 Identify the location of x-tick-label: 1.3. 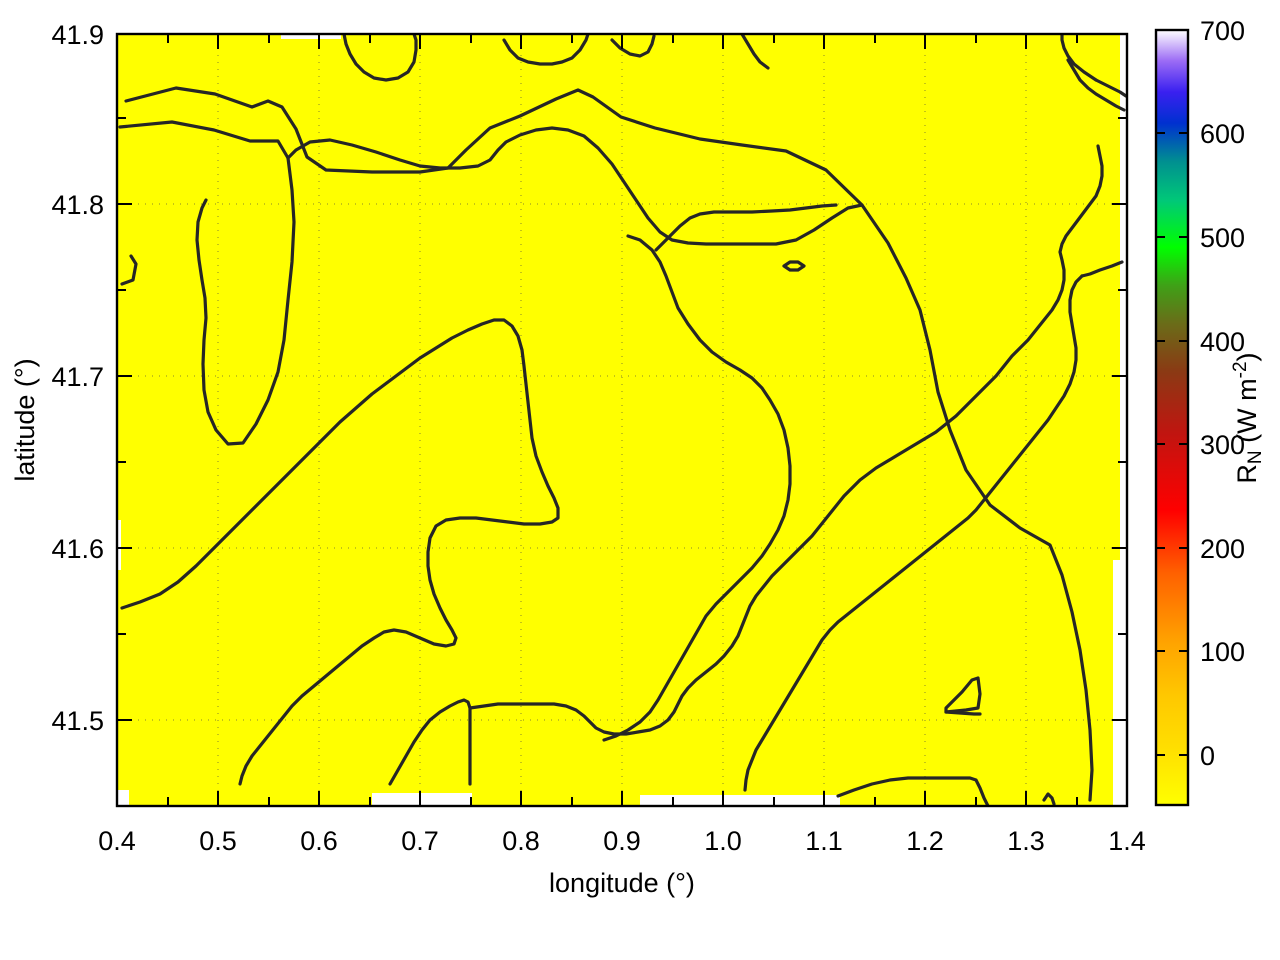
(1026, 841).